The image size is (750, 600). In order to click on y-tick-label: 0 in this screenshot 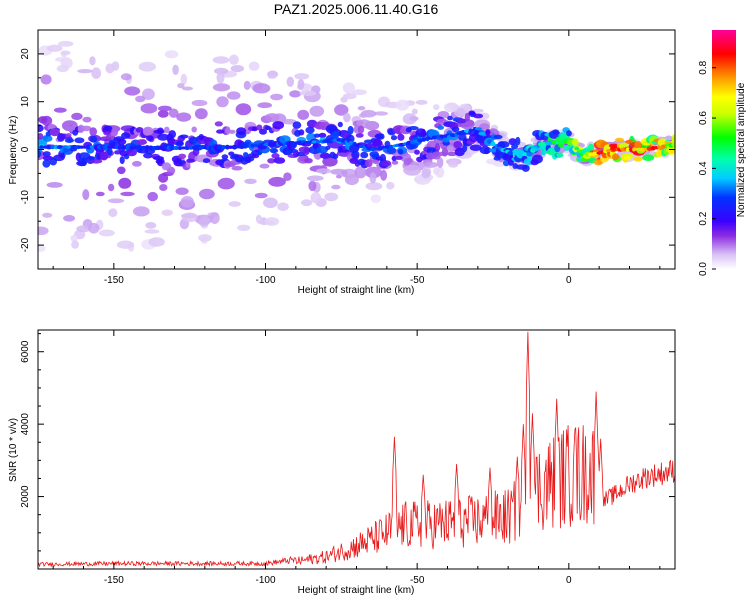, I will do `click(25, 149)`.